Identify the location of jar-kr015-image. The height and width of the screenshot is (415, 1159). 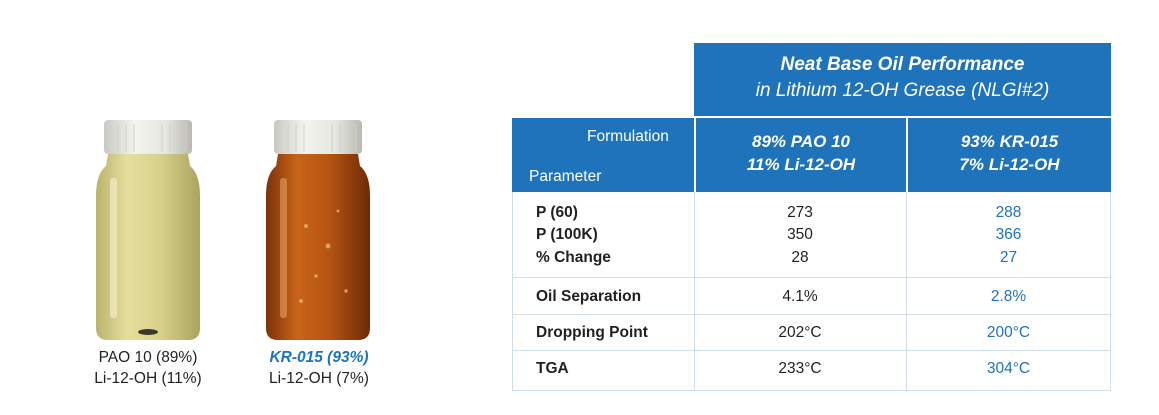
(318, 231).